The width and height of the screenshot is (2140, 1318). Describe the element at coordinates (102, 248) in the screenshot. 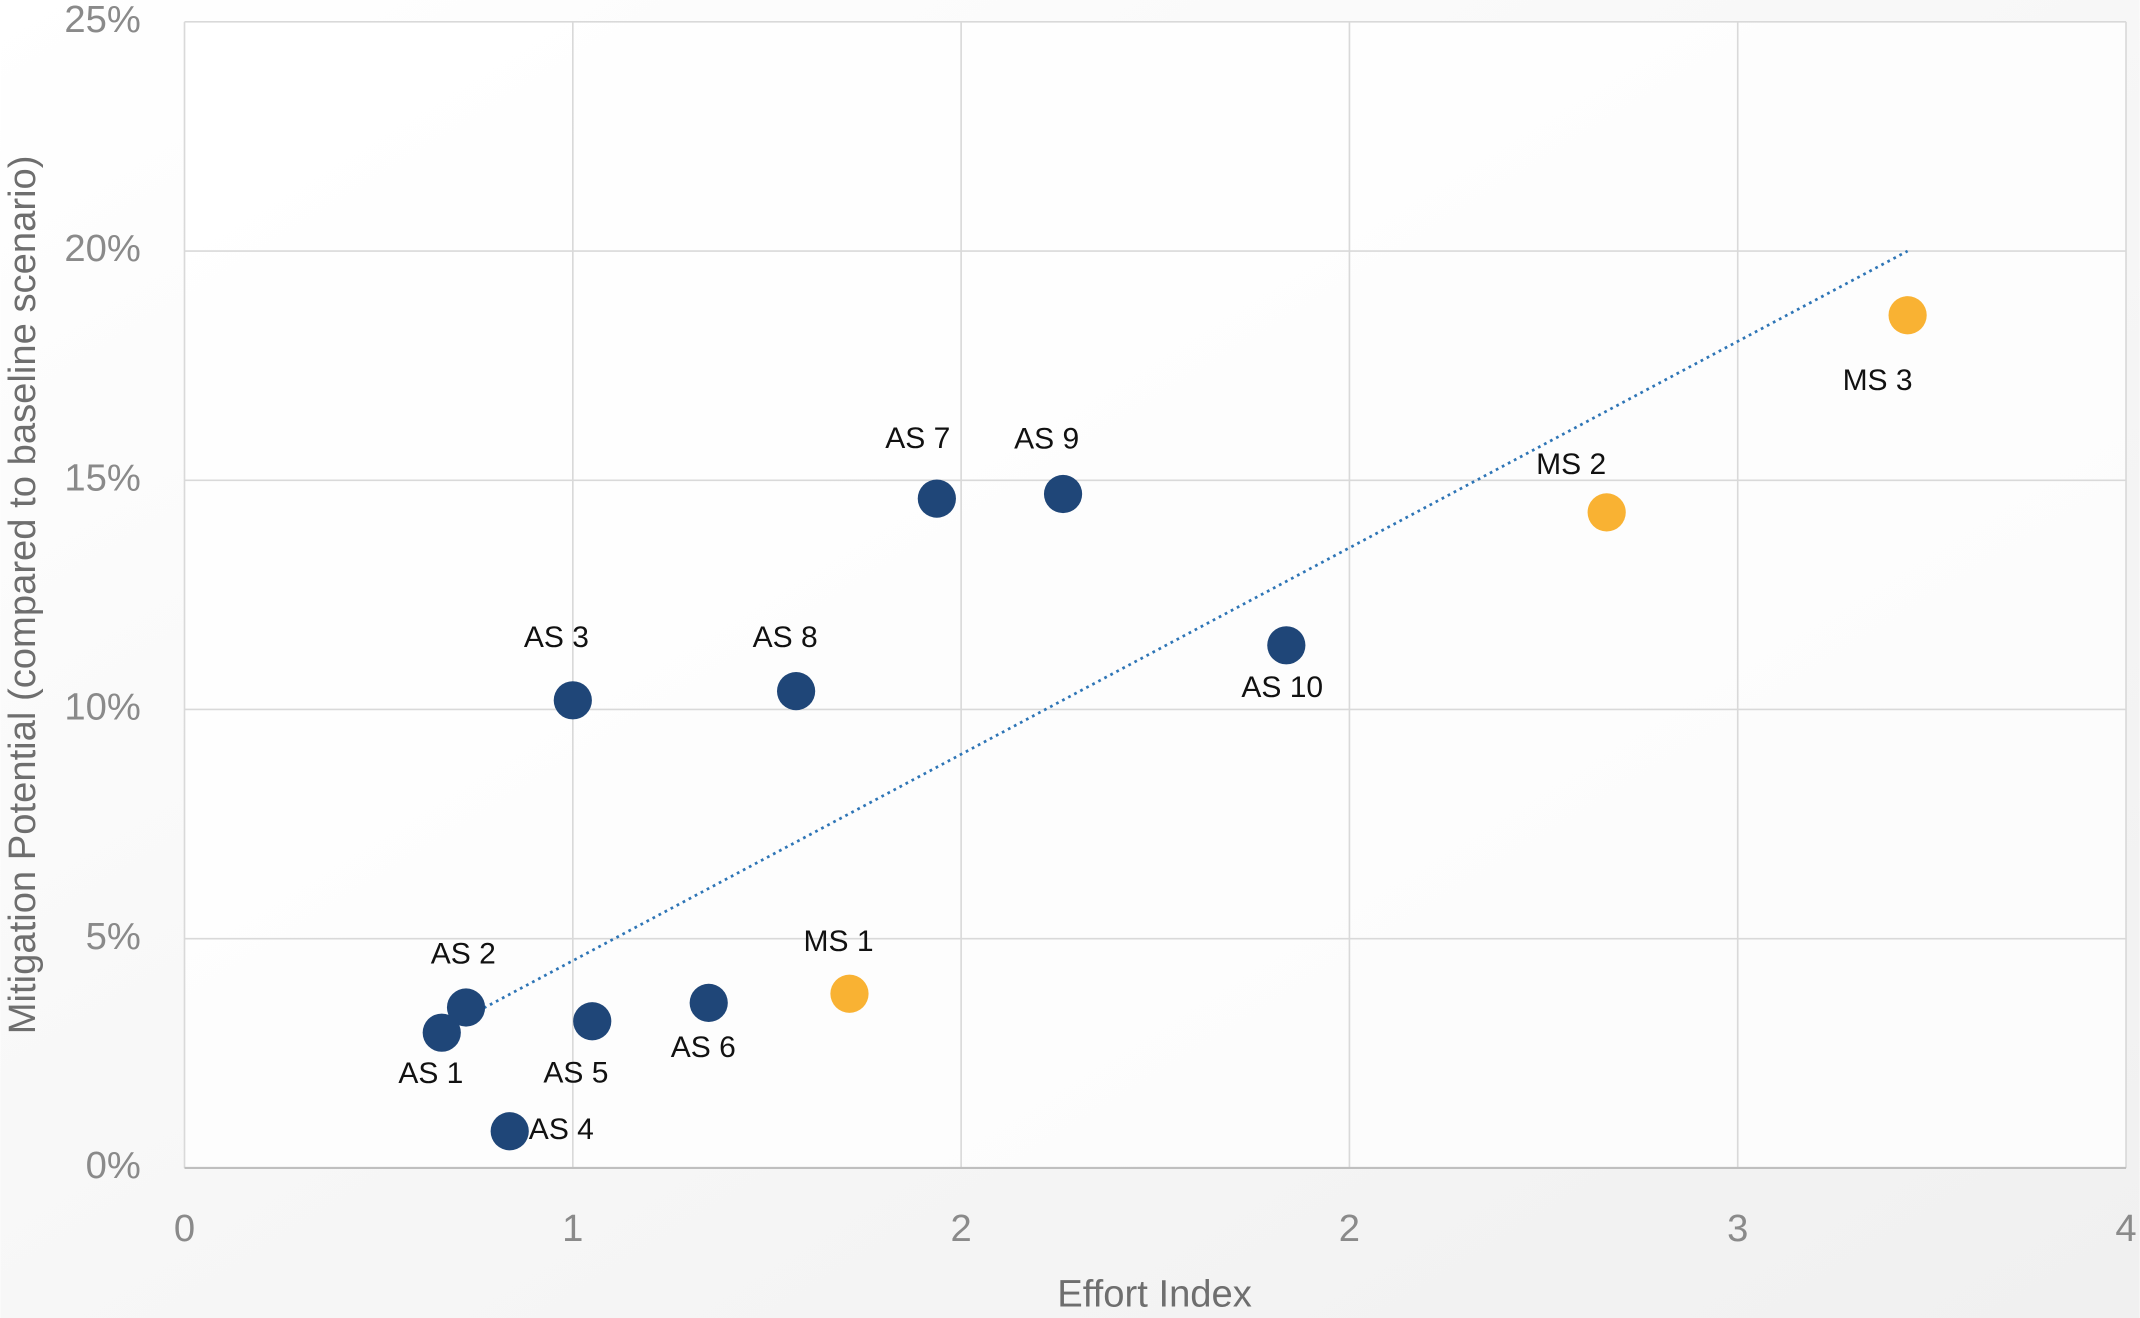

I see `y-tick-label: 20%` at that location.